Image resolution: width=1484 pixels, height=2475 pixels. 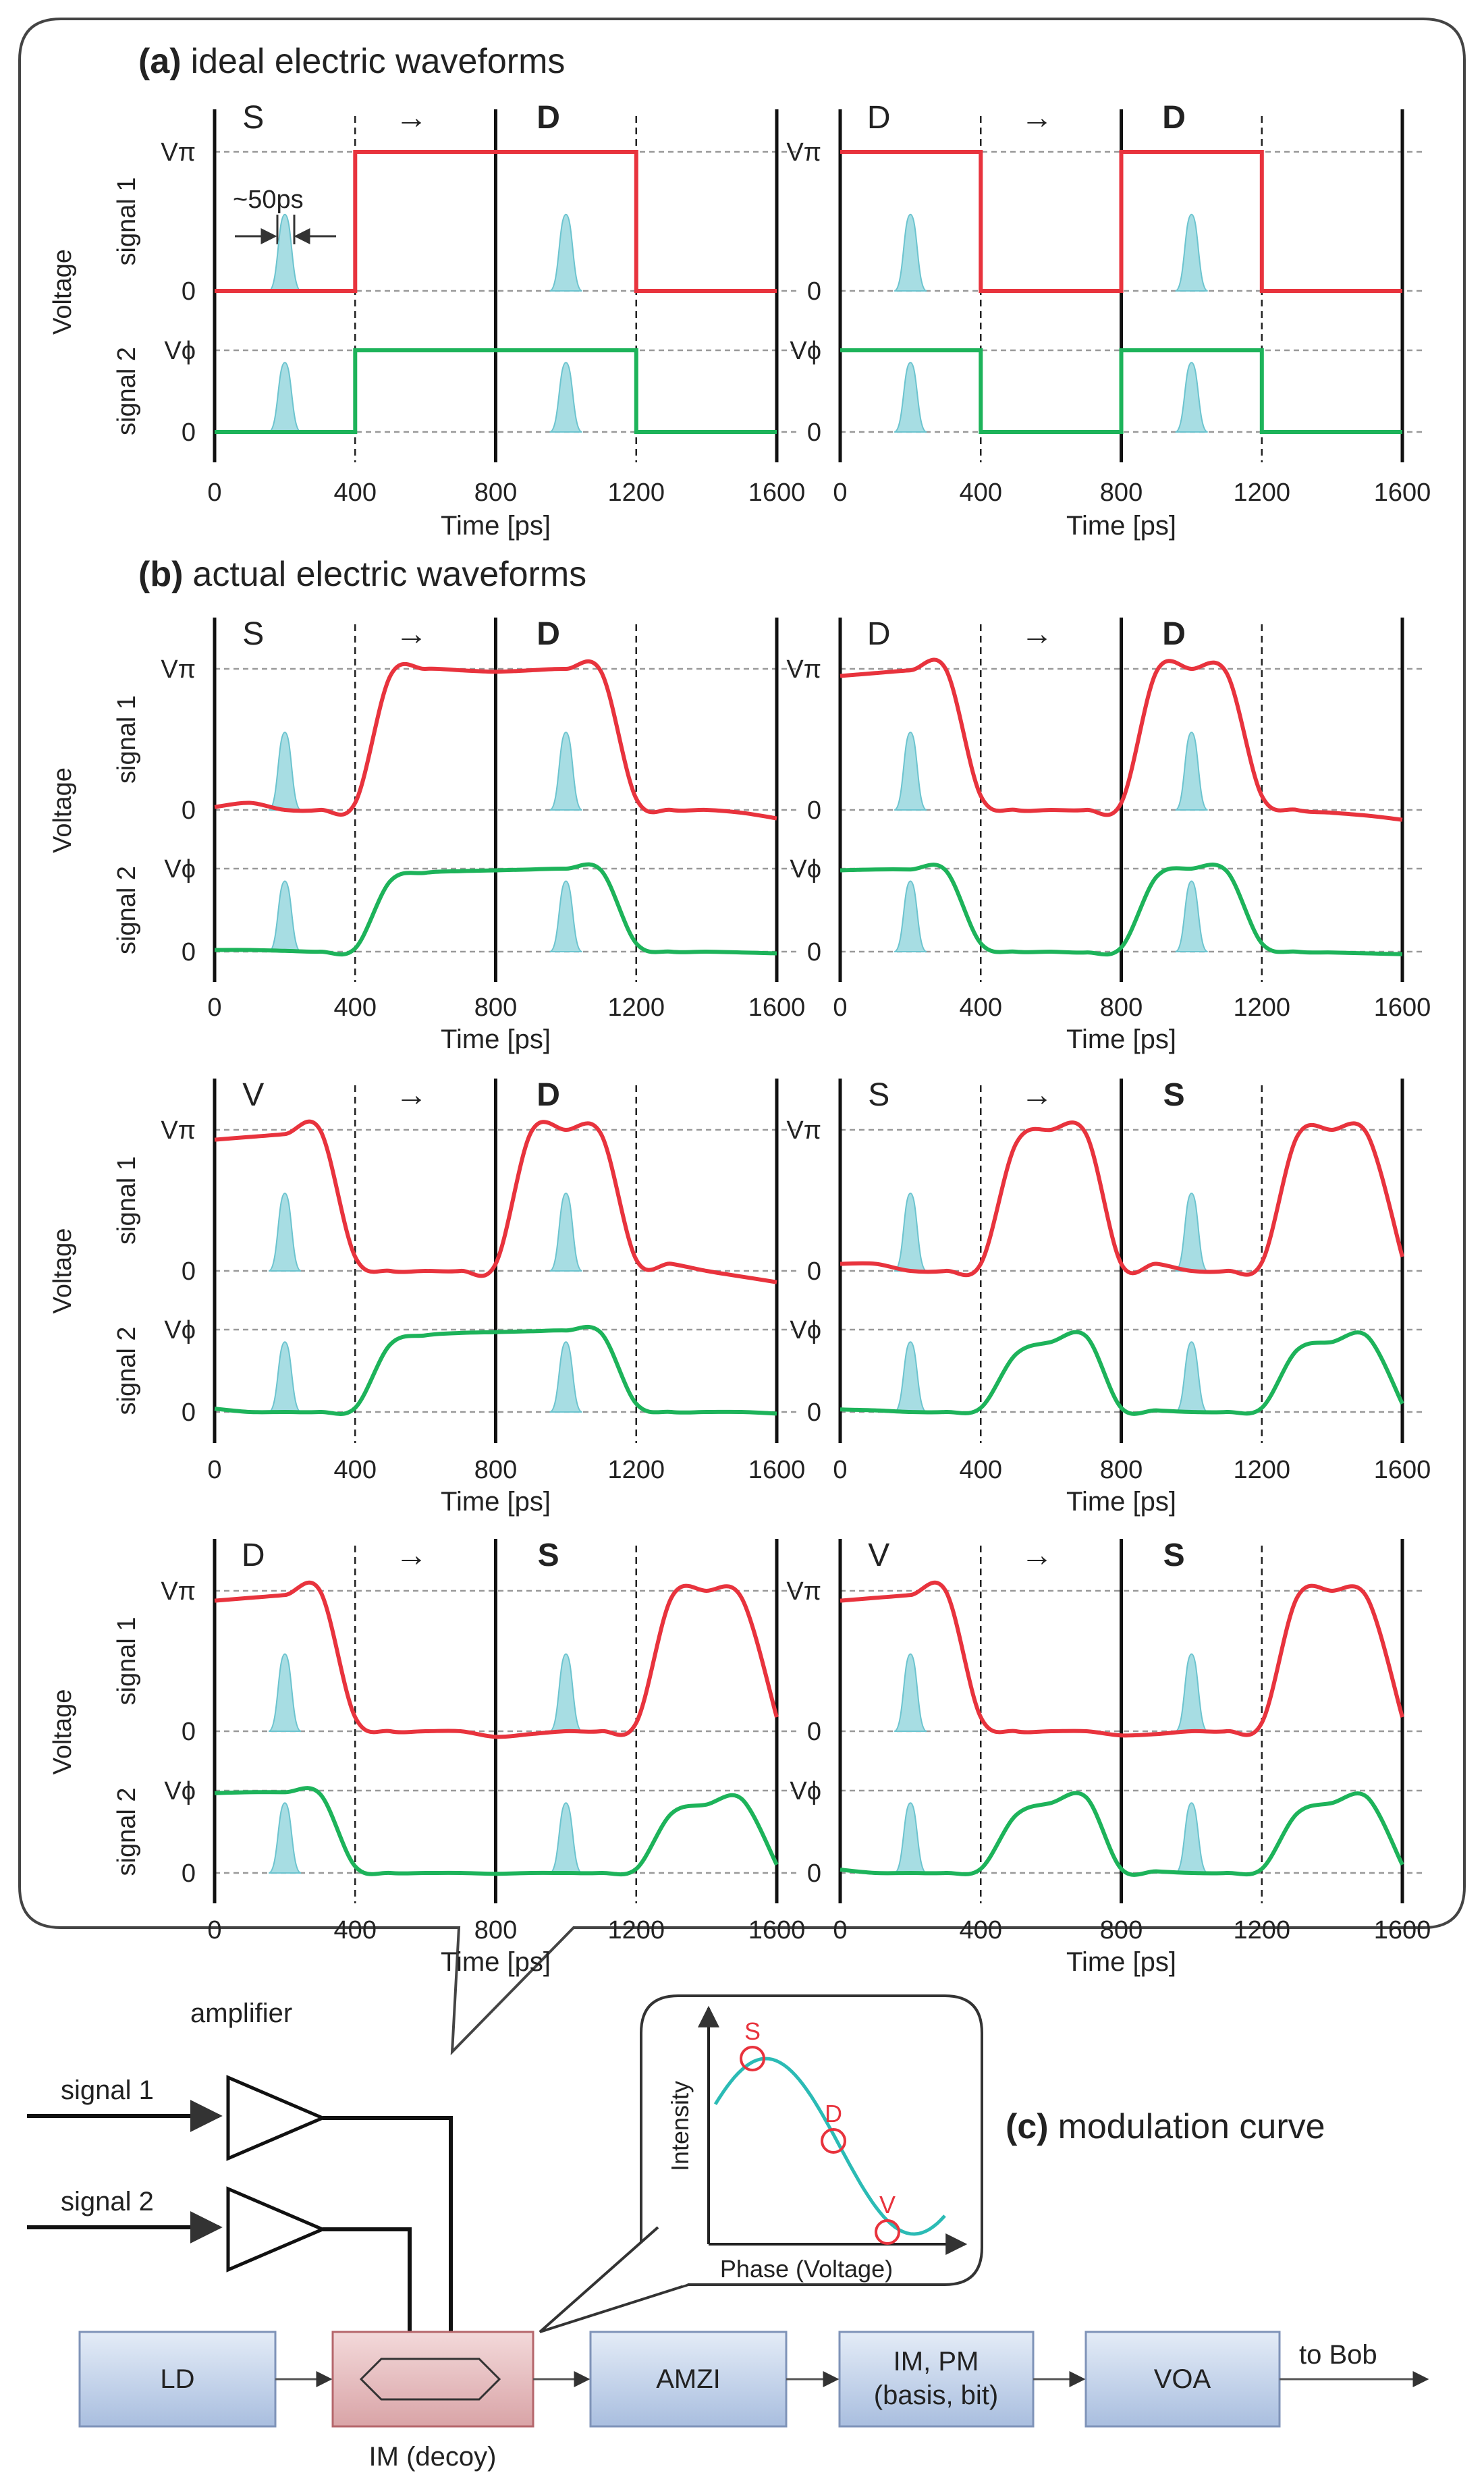 What do you see at coordinates (241, 2013) in the screenshot?
I see `amplifier-label: amplifier` at bounding box center [241, 2013].